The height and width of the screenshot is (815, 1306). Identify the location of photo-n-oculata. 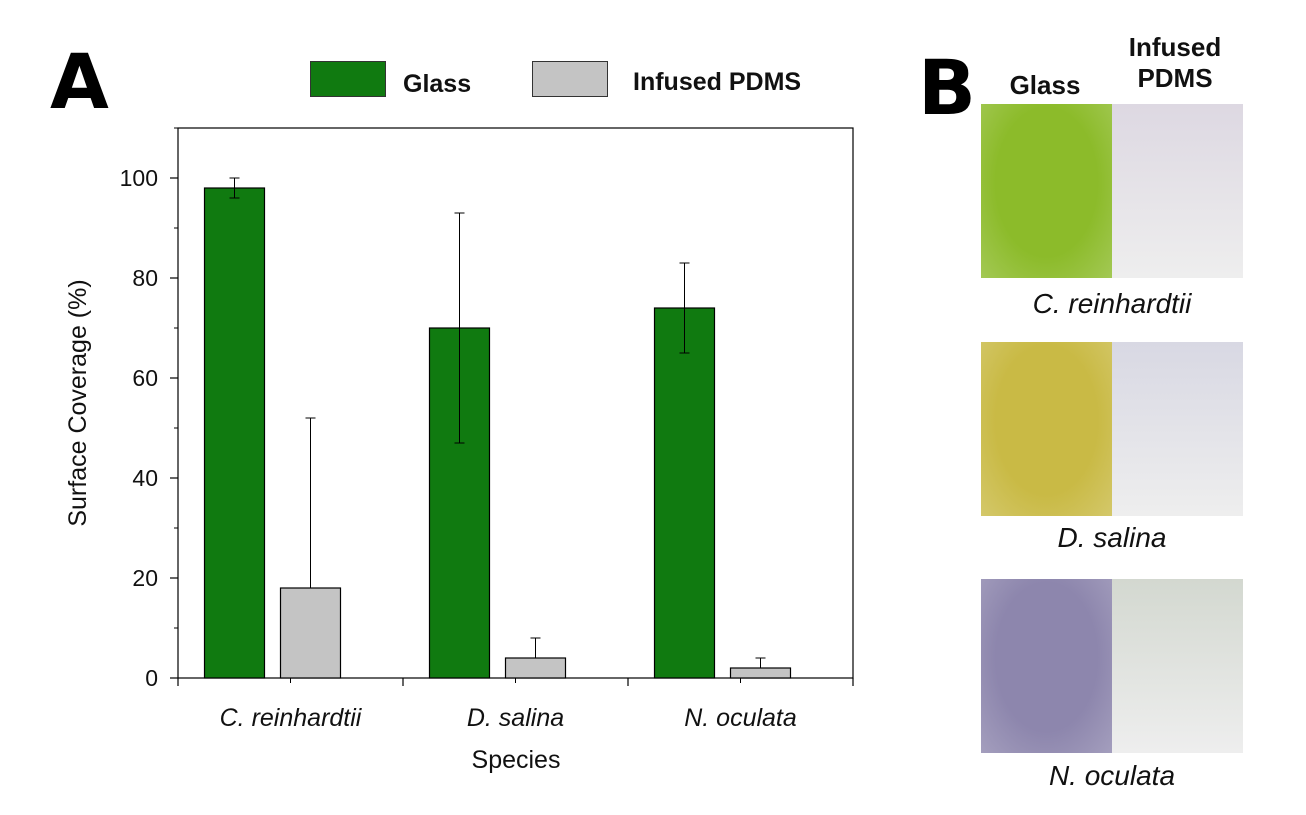
(1112, 666).